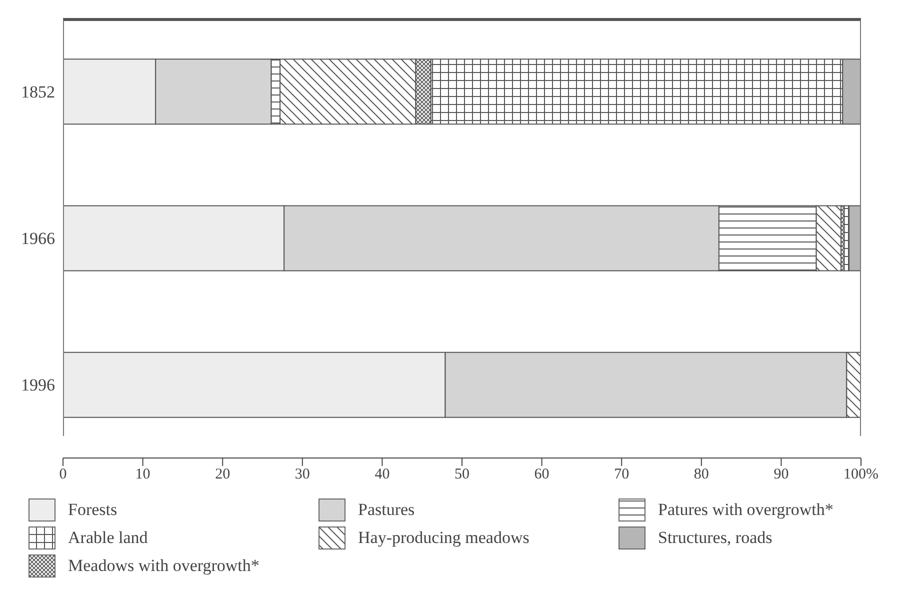  What do you see at coordinates (386, 510) in the screenshot?
I see `legend-label: Pastures` at bounding box center [386, 510].